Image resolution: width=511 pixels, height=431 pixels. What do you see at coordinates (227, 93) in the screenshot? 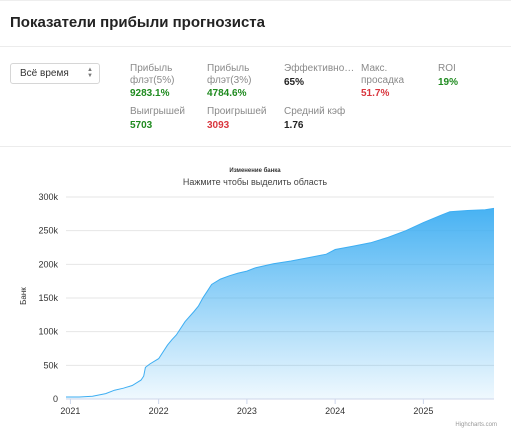
I see `stat-value: 4784.6%` at bounding box center [227, 93].